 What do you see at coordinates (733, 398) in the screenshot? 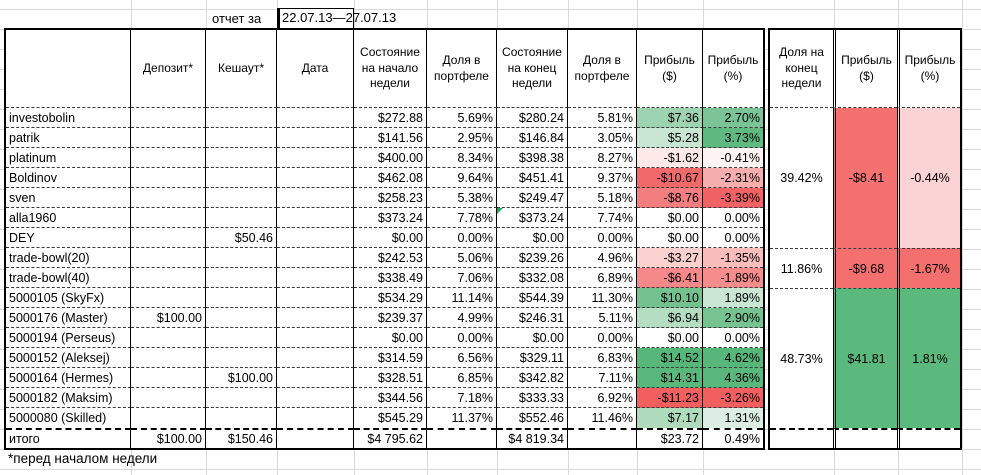
I see `cell-profit-pct: -3.26%` at bounding box center [733, 398].